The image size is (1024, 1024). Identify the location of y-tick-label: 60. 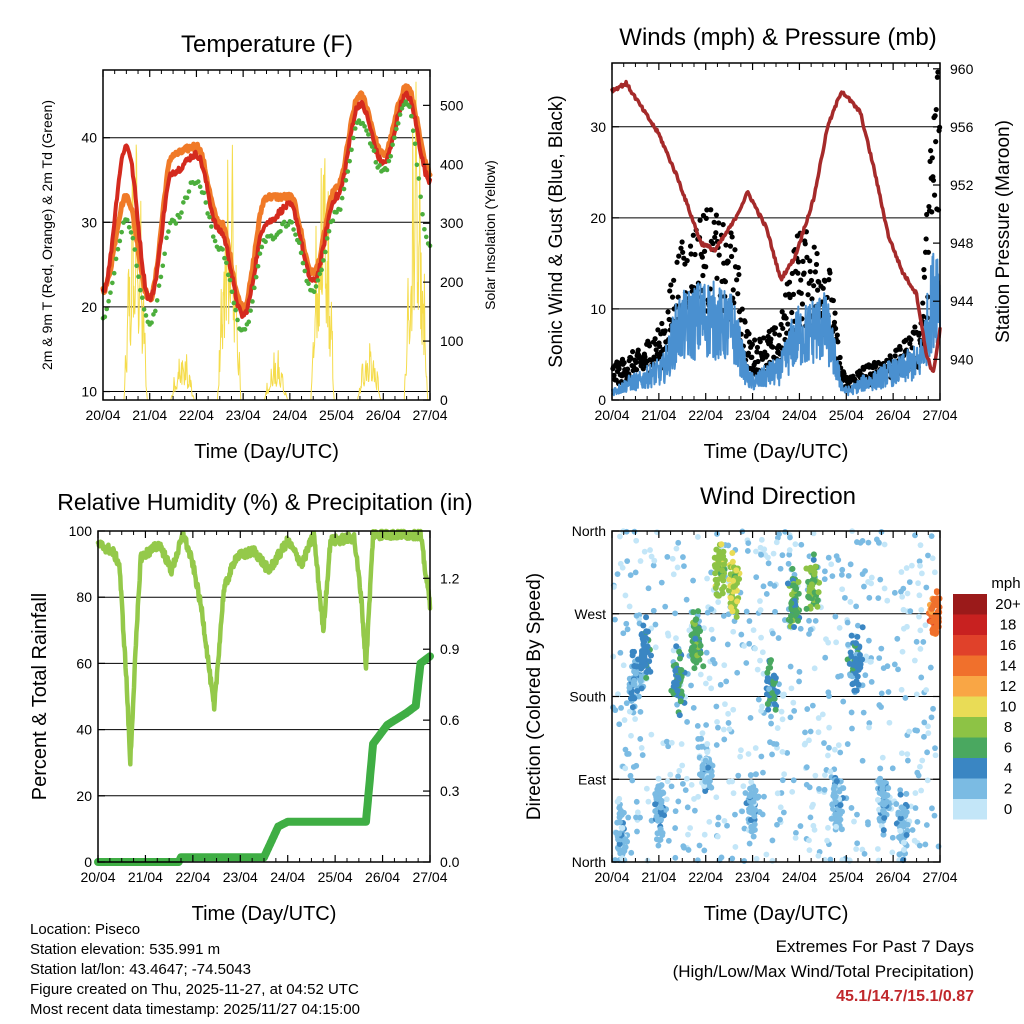
(84, 663).